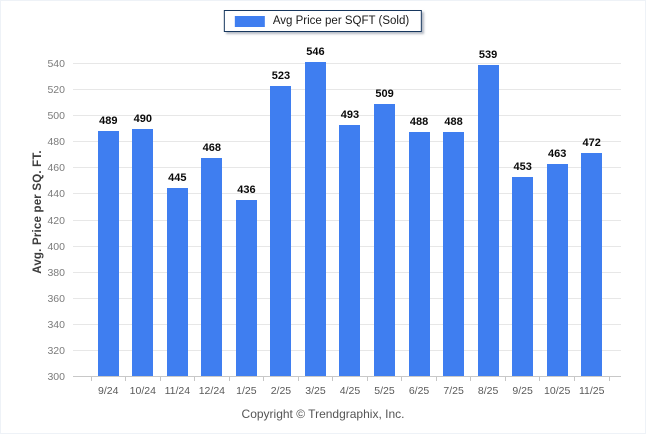  Describe the element at coordinates (315, 391) in the screenshot. I see `x-tick-label: 3/25` at that location.